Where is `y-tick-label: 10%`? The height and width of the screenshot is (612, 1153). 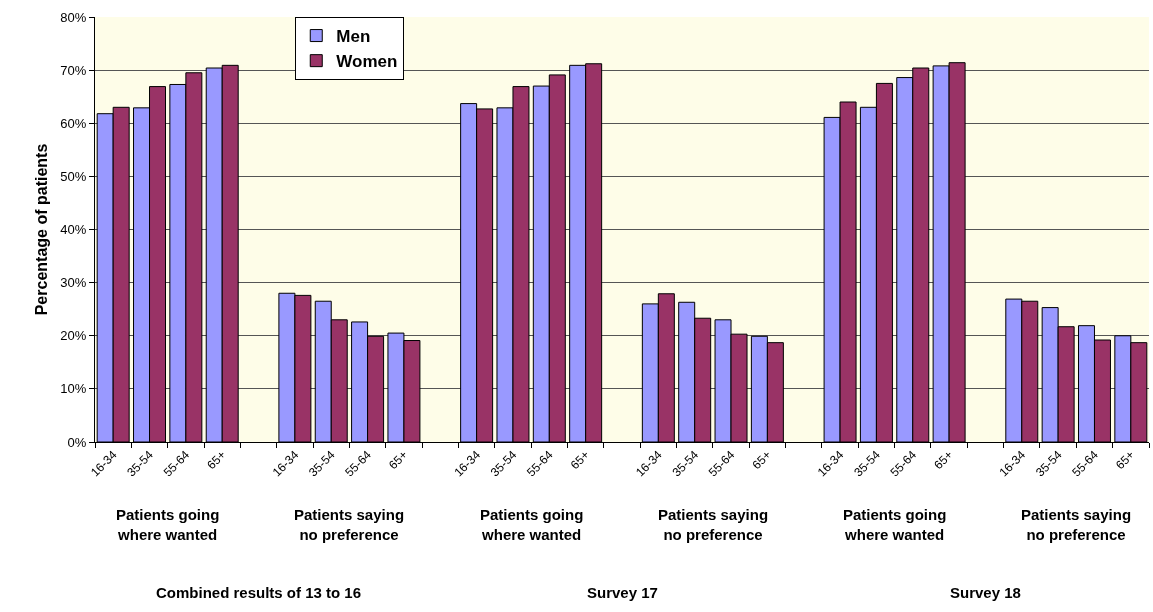
y-tick-label: 10% is located at coordinates (73, 389).